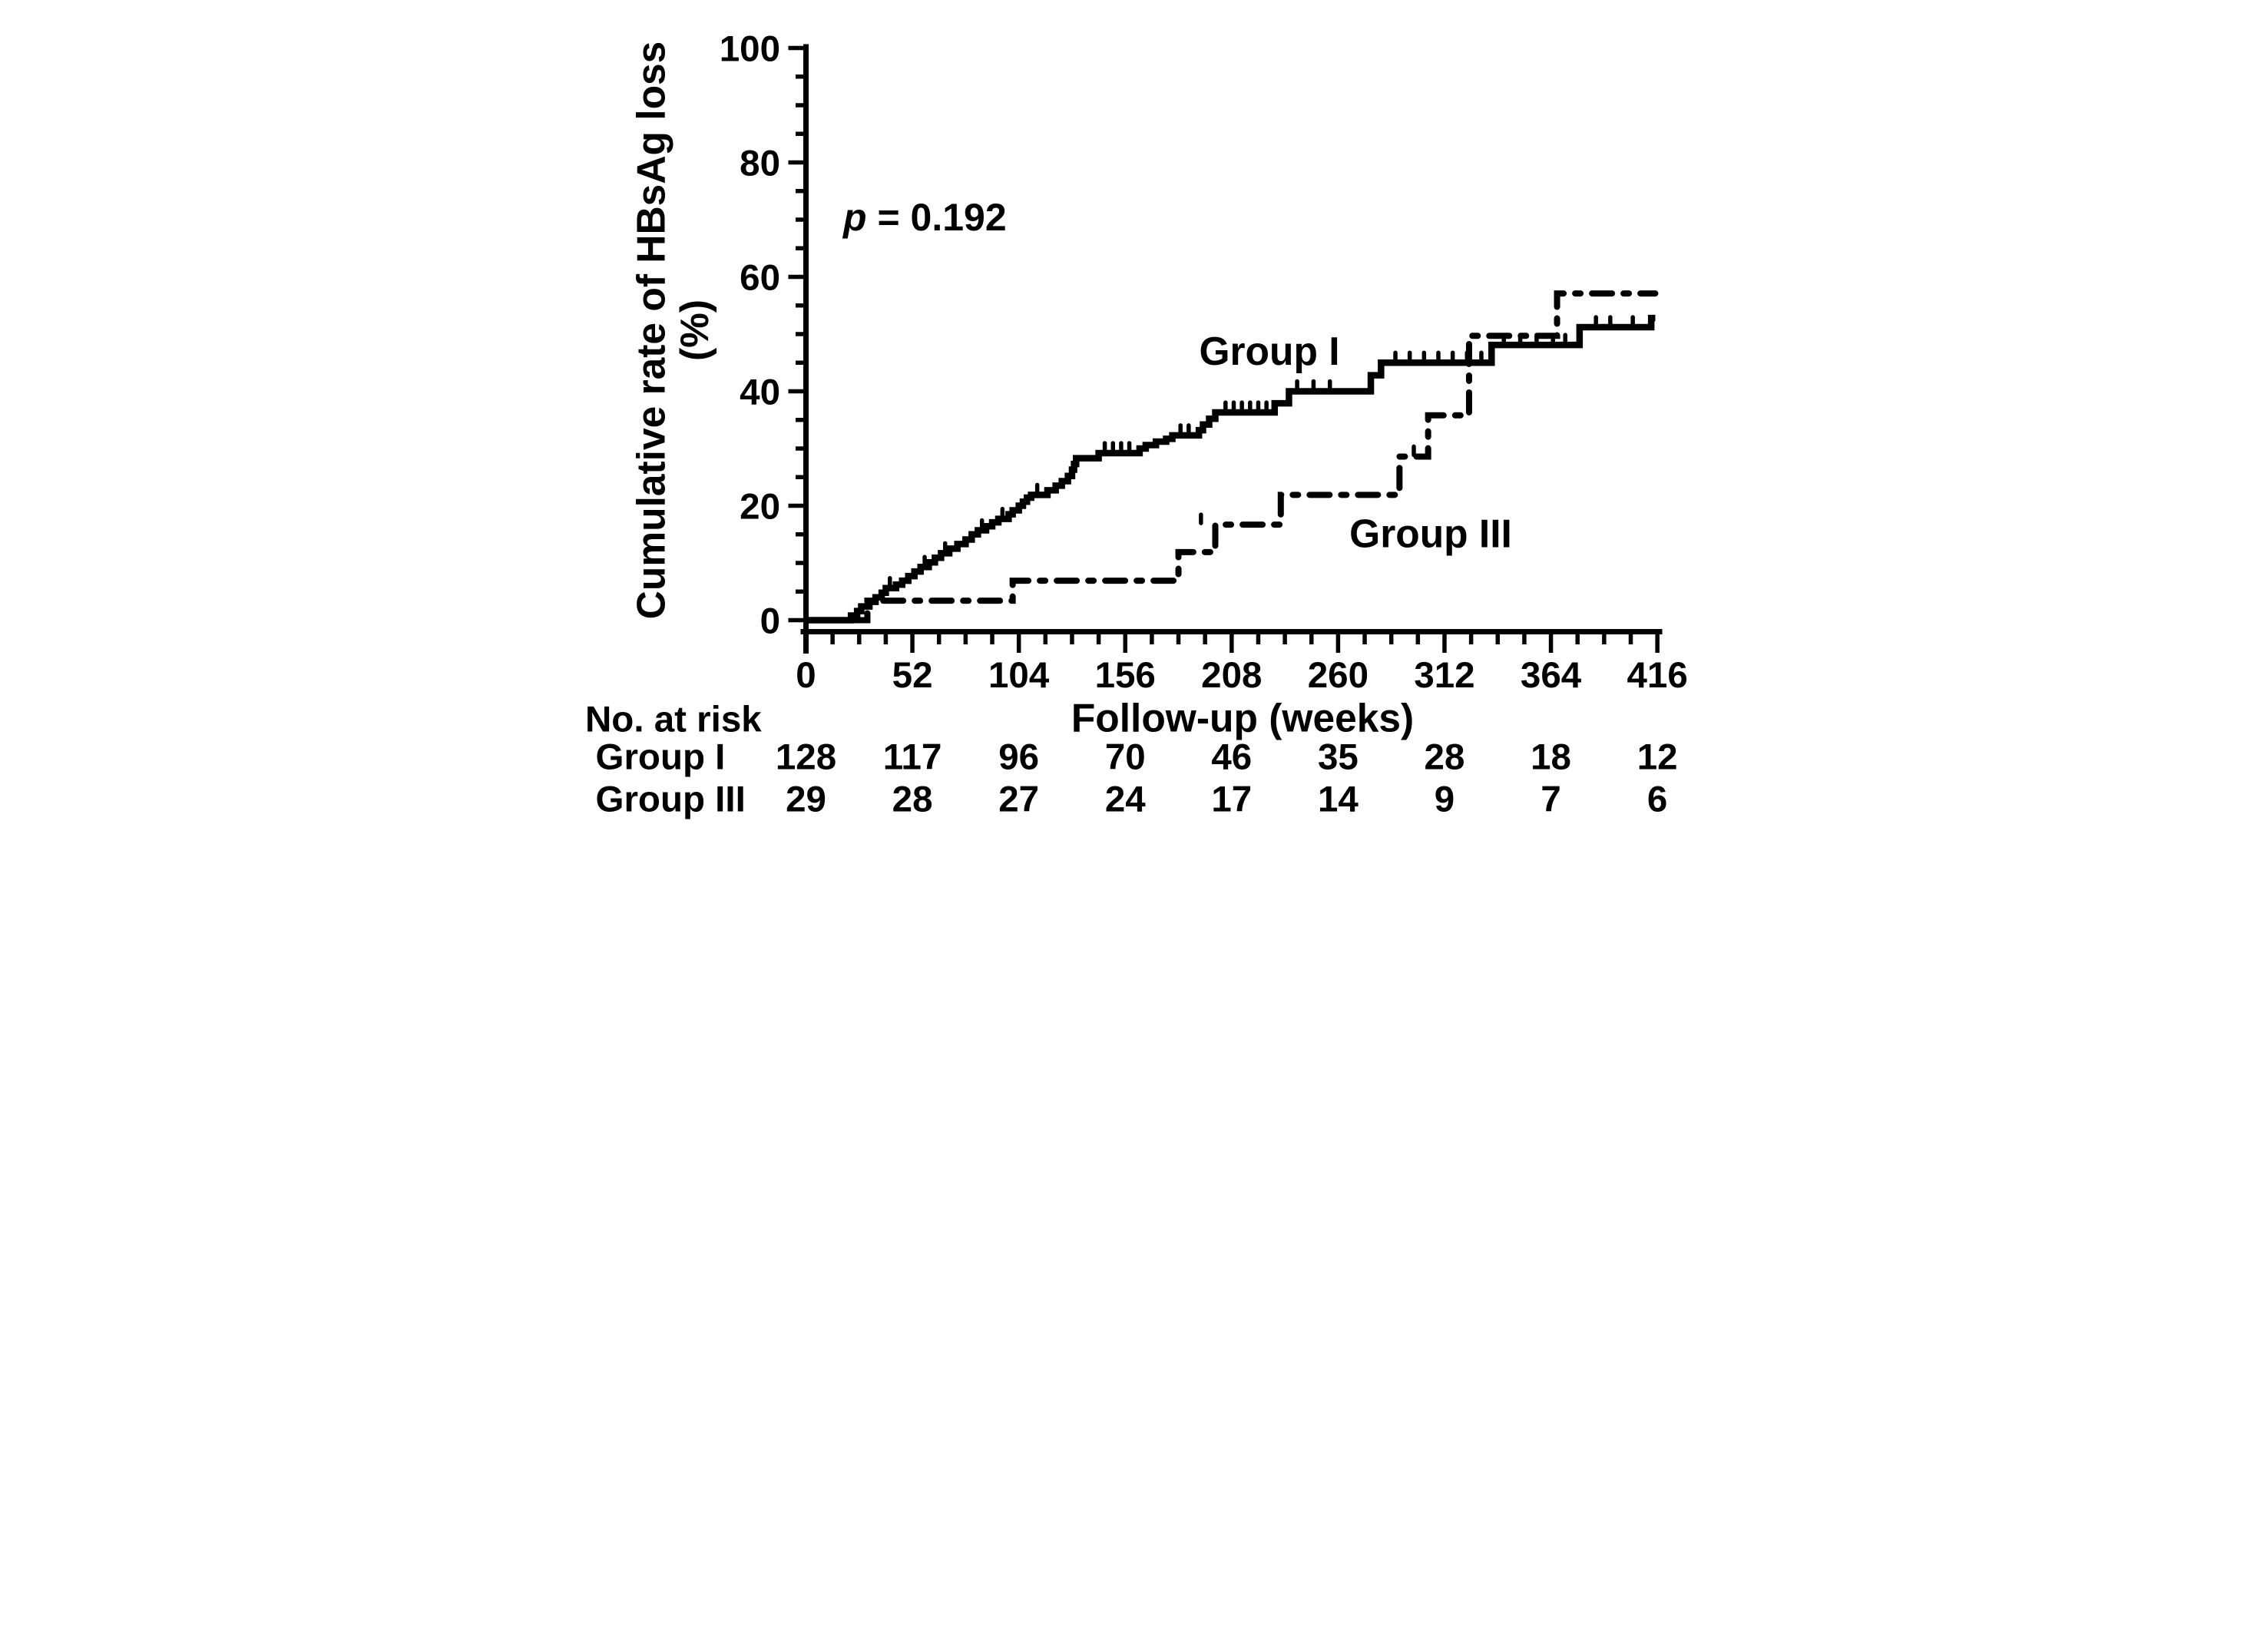  Describe the element at coordinates (912, 758) in the screenshot. I see `risk-count: 117` at that location.